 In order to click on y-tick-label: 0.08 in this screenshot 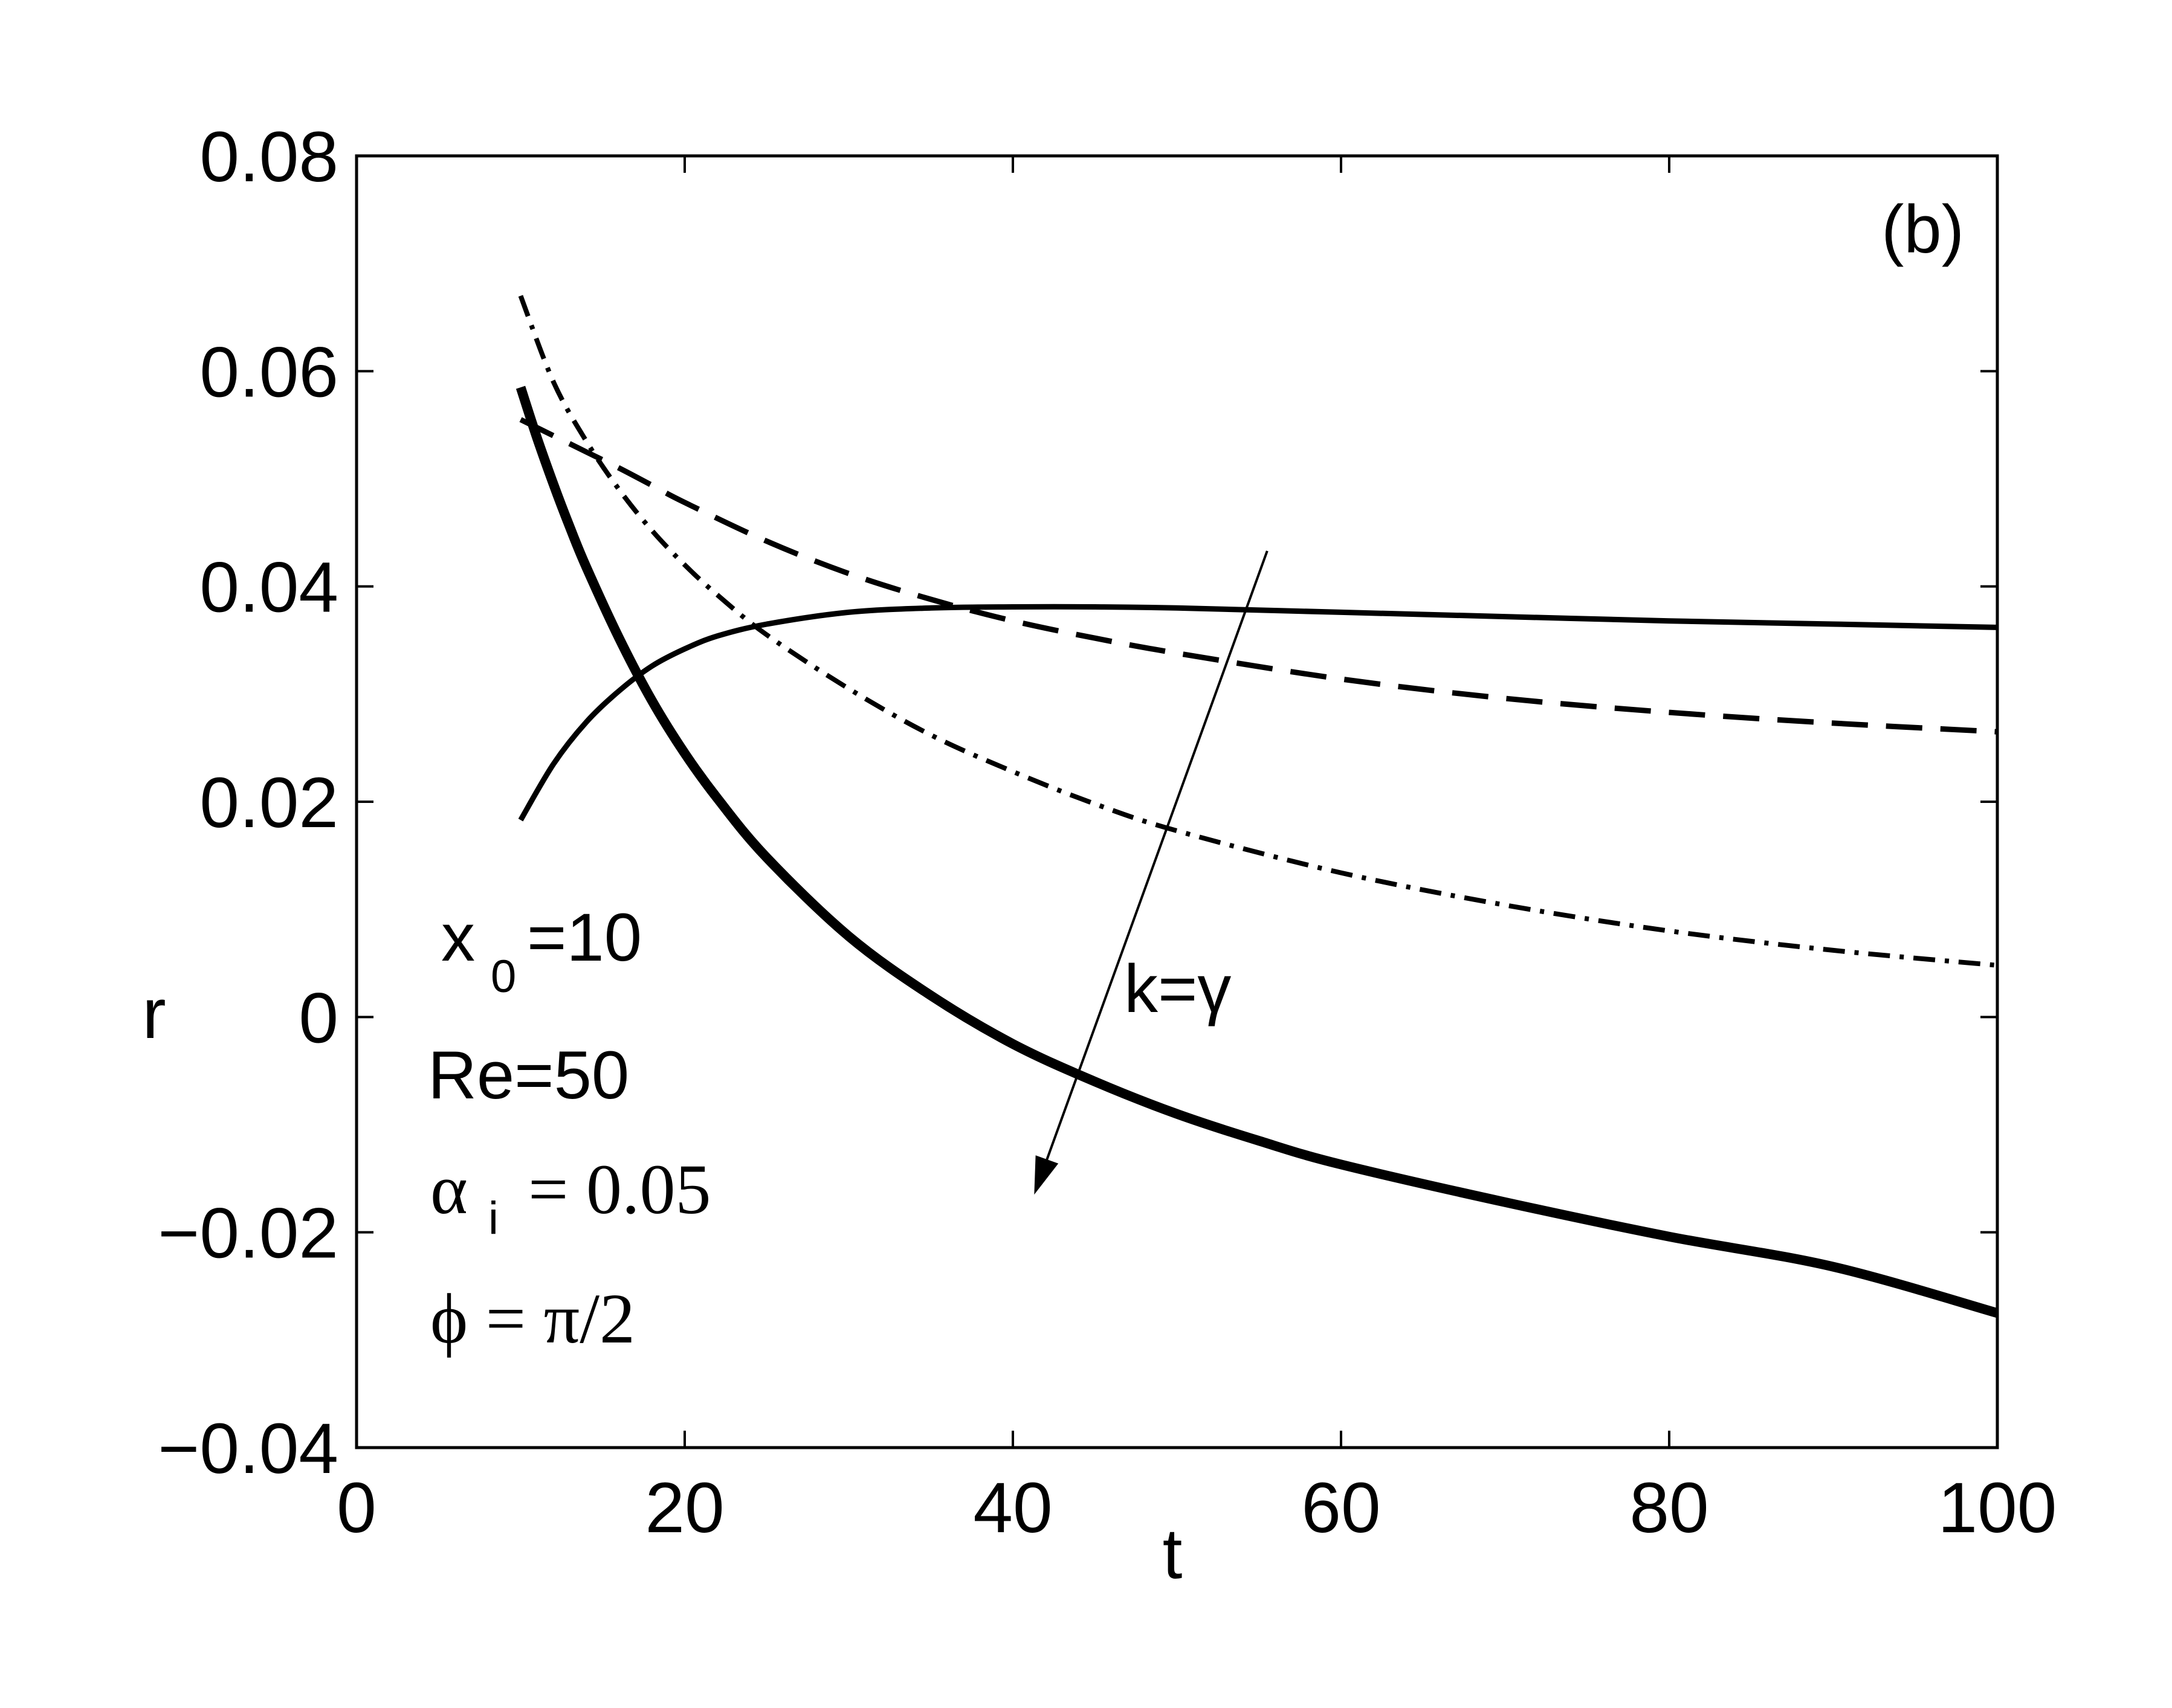, I will do `click(269, 157)`.